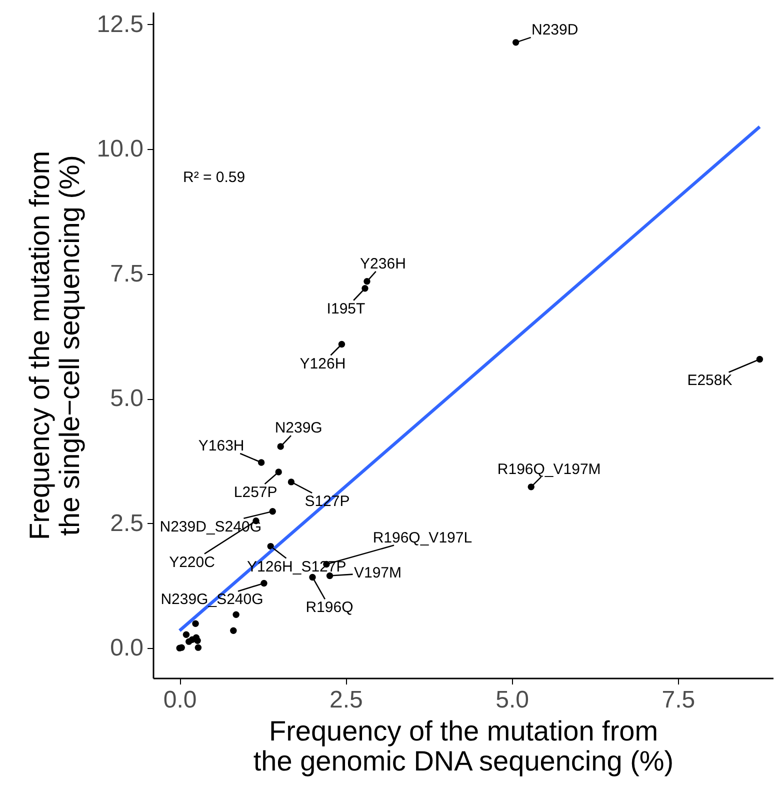  I want to click on annotation: N239G, so click(298, 428).